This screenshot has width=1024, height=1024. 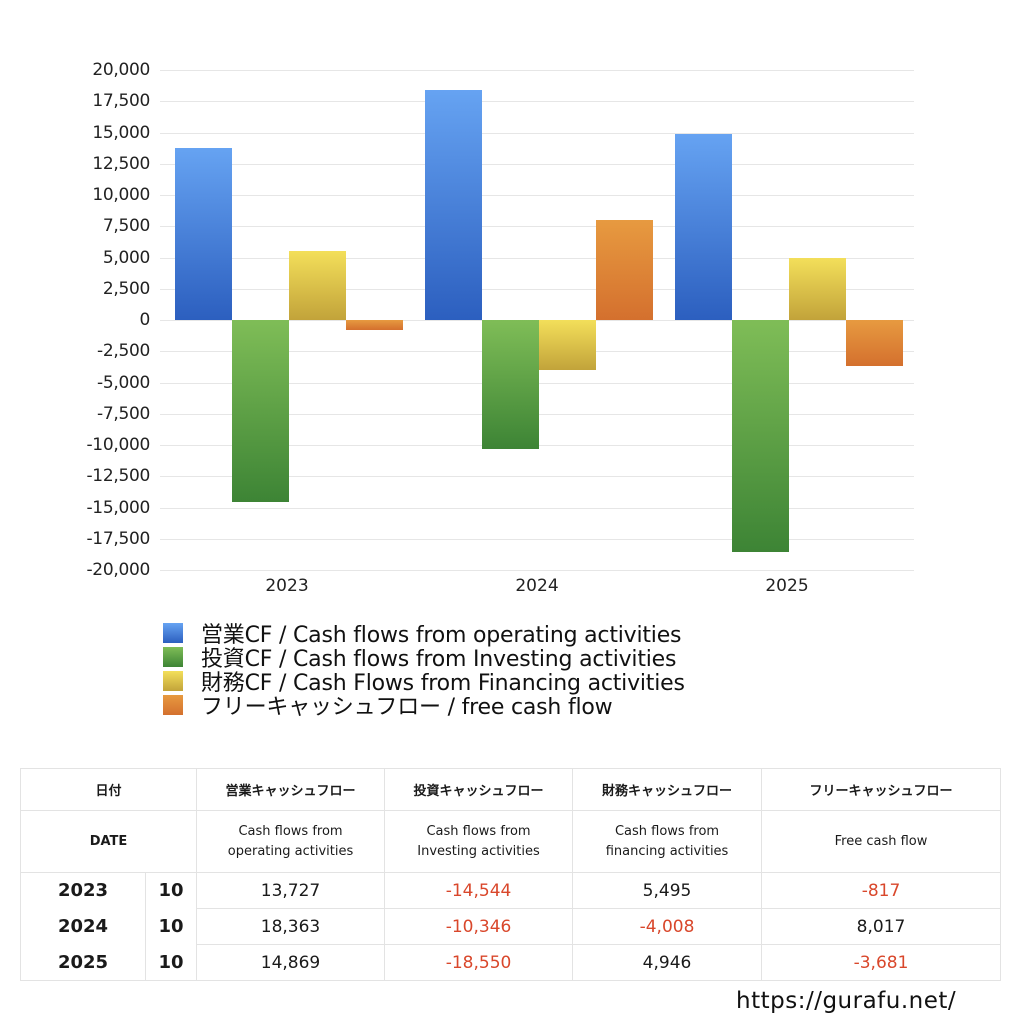 I want to click on header-operating-en: Cash flows from operating activities, so click(x=291, y=841).